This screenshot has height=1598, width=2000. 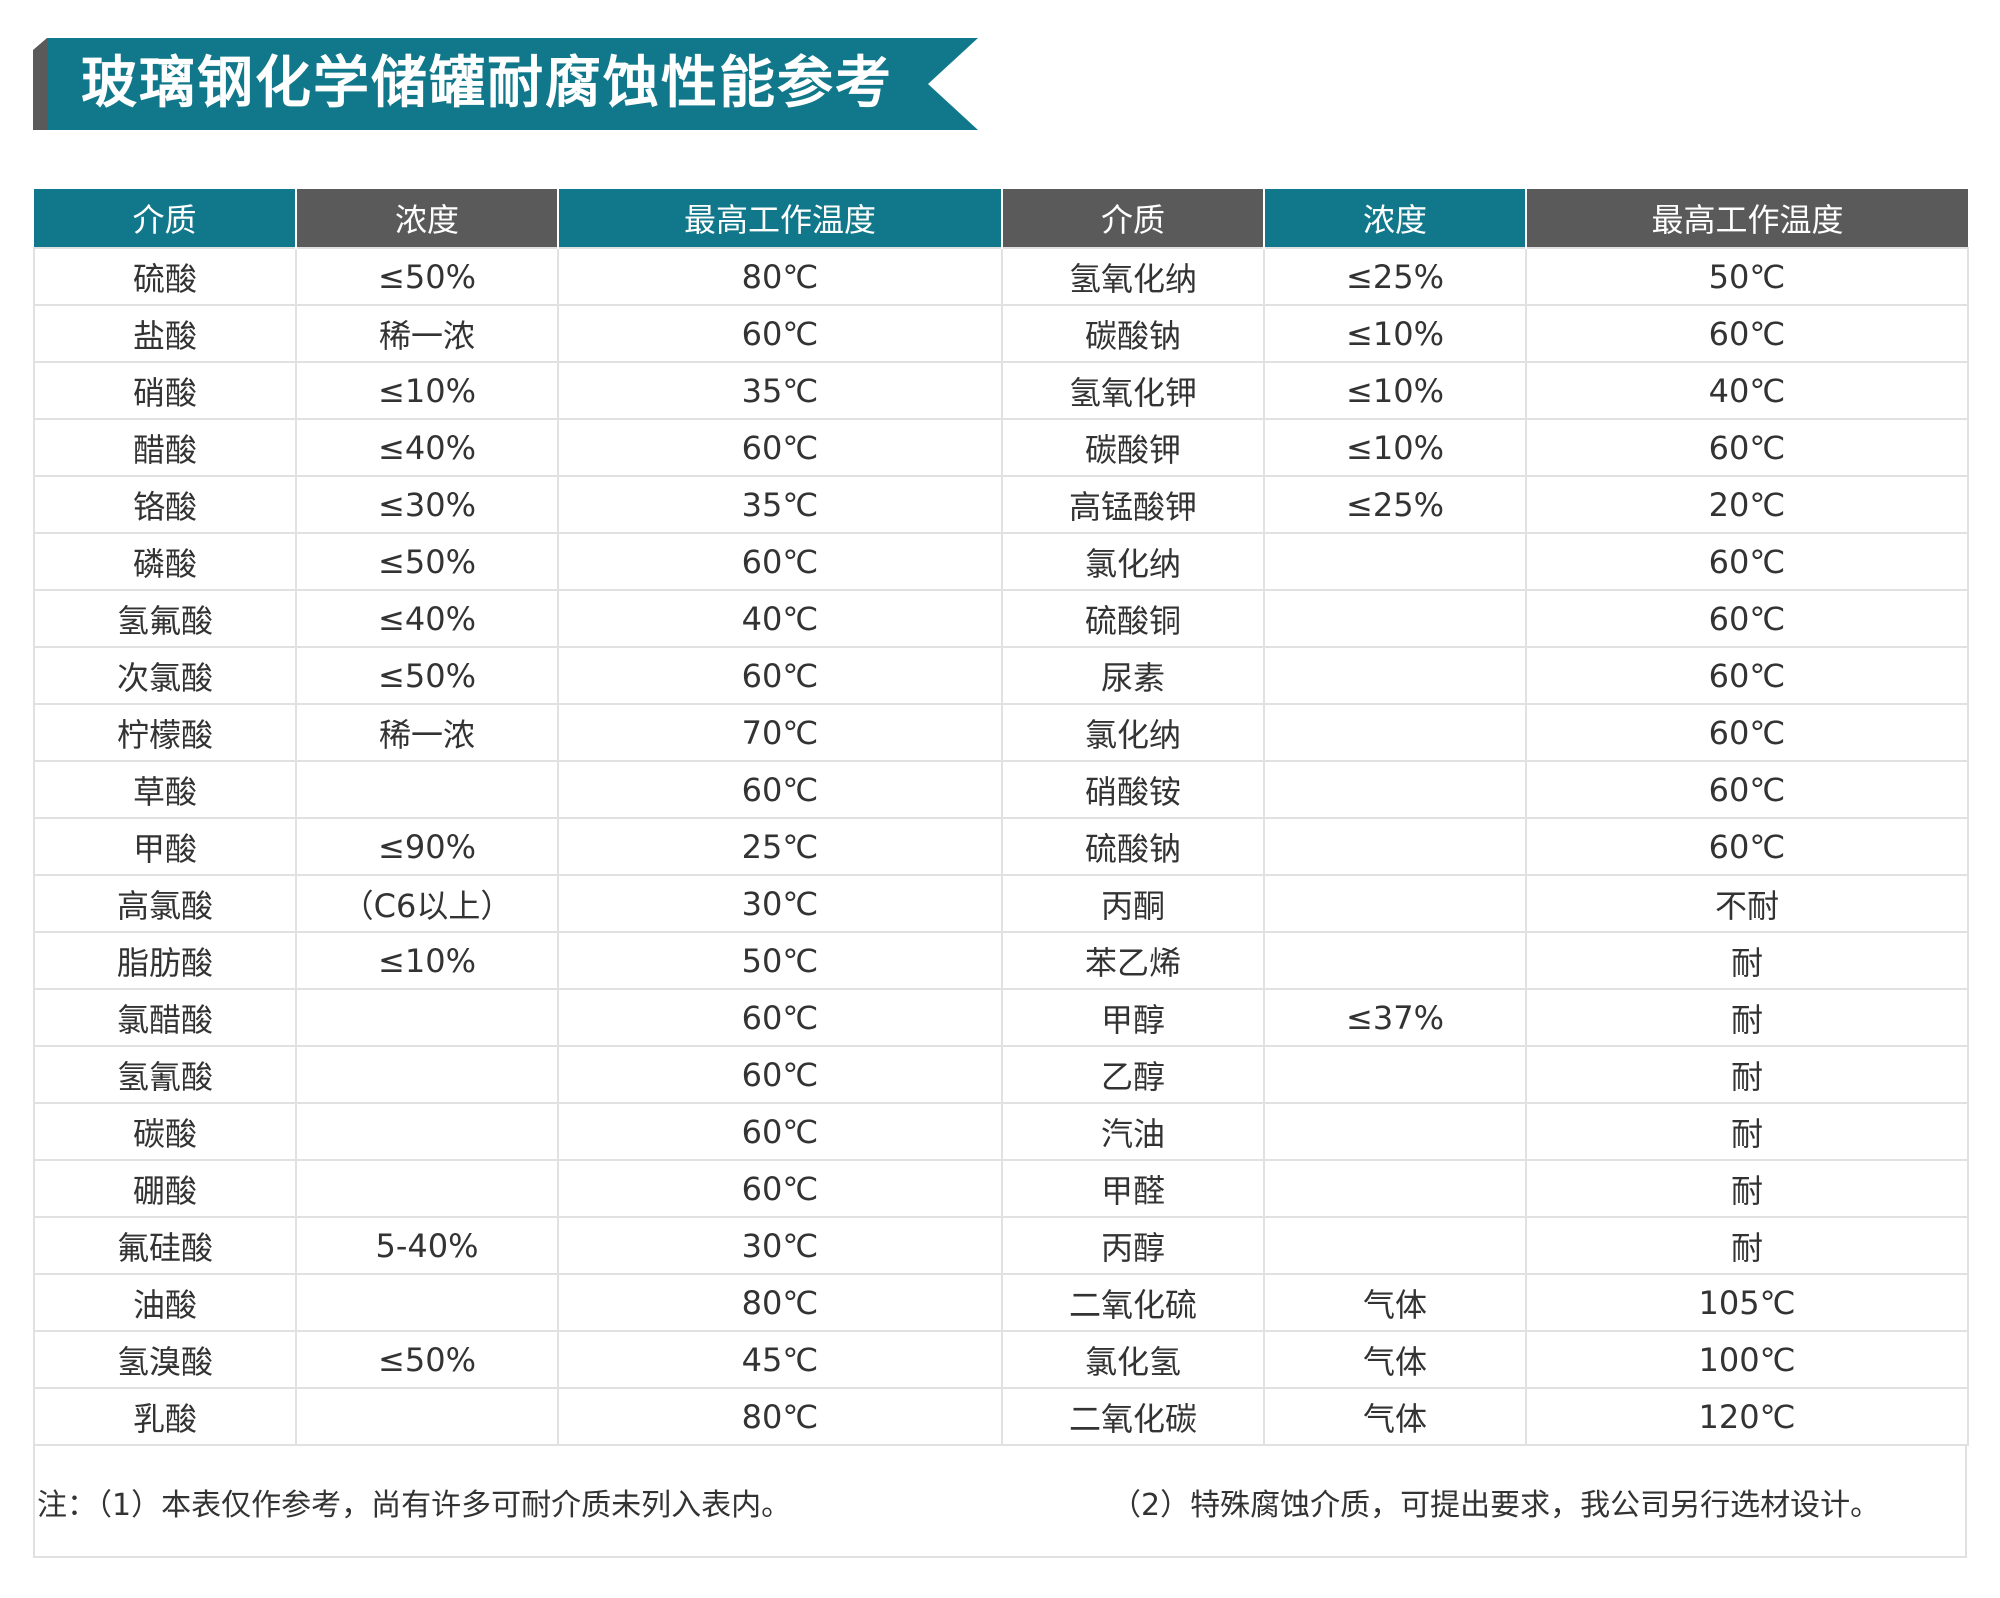 I want to click on cell-medium-2: 苯乙烯, so click(x=1133, y=960).